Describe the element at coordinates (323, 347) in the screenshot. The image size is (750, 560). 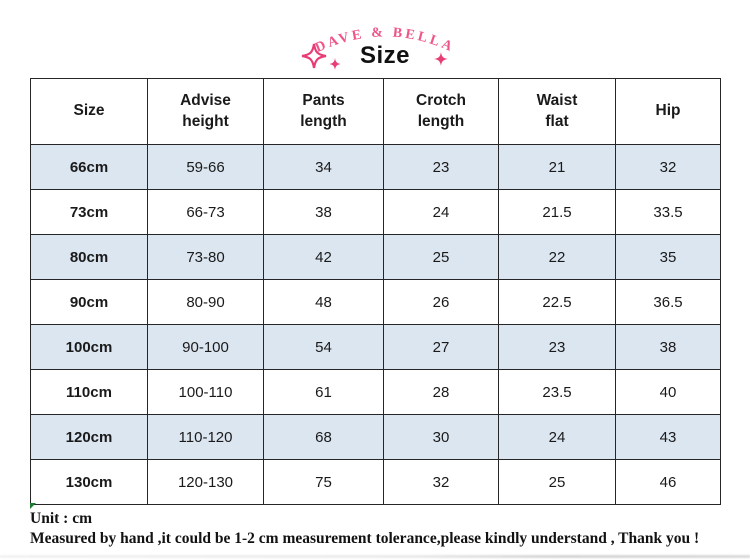
I see `value-cell: 54` at that location.